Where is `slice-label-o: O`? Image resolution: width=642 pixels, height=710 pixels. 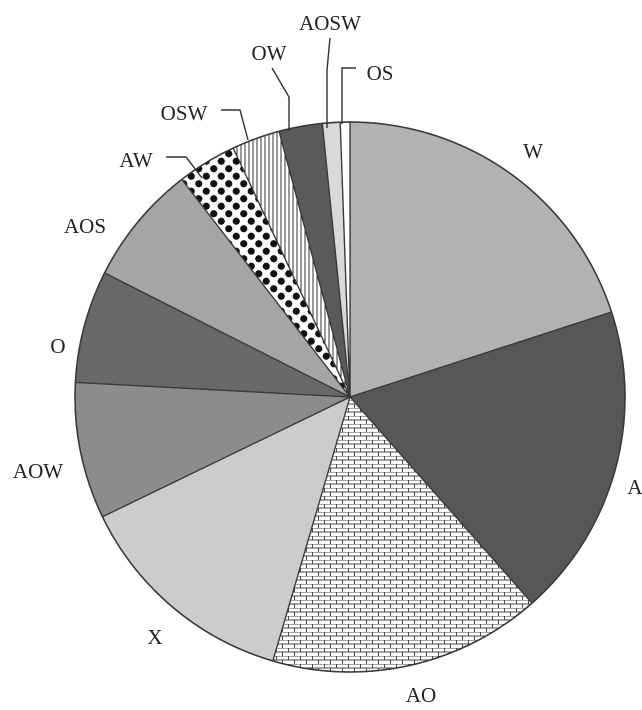
slice-label-o: O is located at coordinates (57, 346).